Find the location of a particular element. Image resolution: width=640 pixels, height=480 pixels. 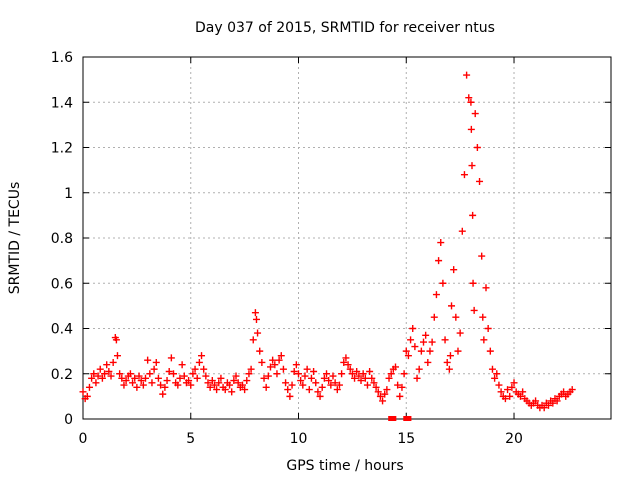

y-tick-label: 0 is located at coordinates (68, 420).